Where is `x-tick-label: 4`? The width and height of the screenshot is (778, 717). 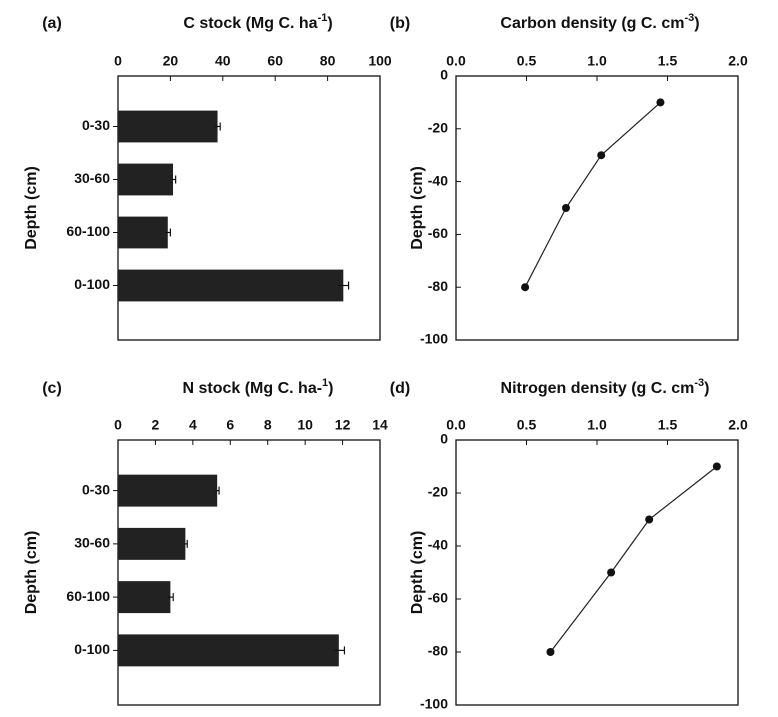
x-tick-label: 4 is located at coordinates (193, 425).